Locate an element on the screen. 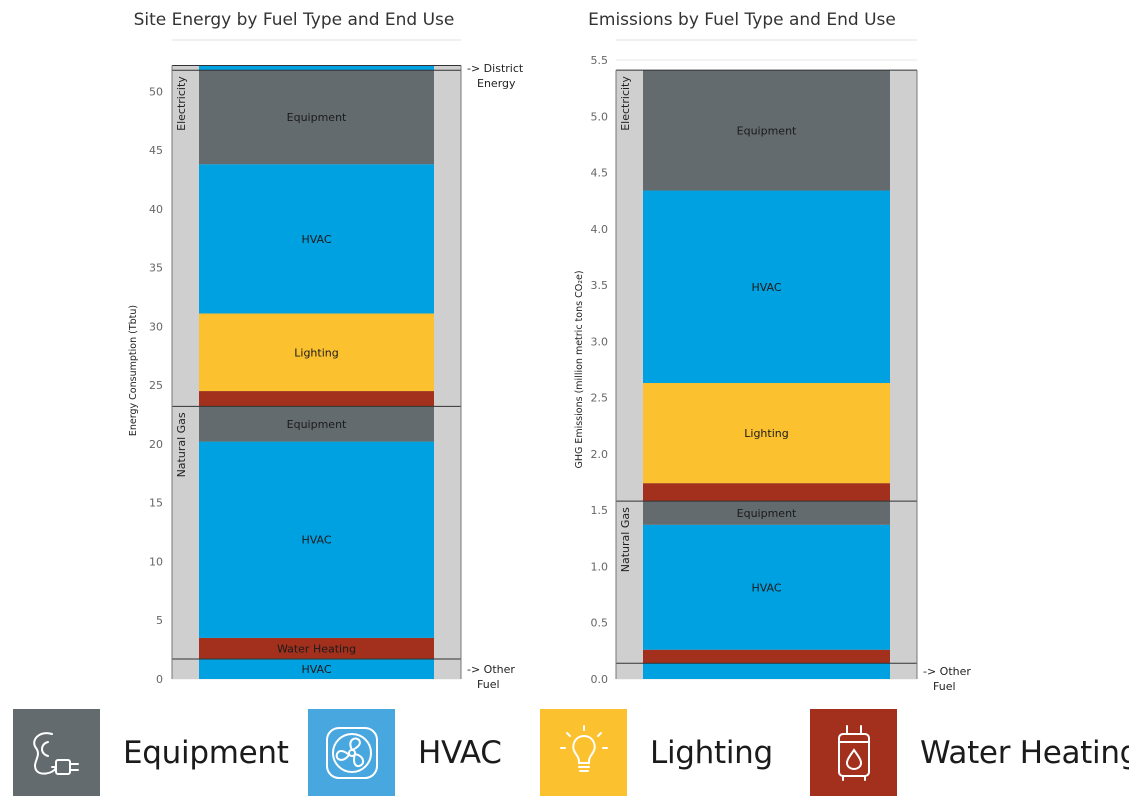  chart1-y-tick-label: 35 is located at coordinates (156, 268).